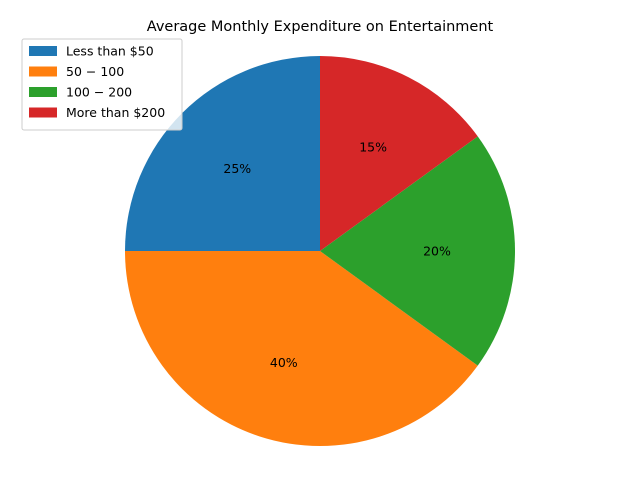  What do you see at coordinates (373, 146) in the screenshot?
I see `slice-value-label: 15%` at bounding box center [373, 146].